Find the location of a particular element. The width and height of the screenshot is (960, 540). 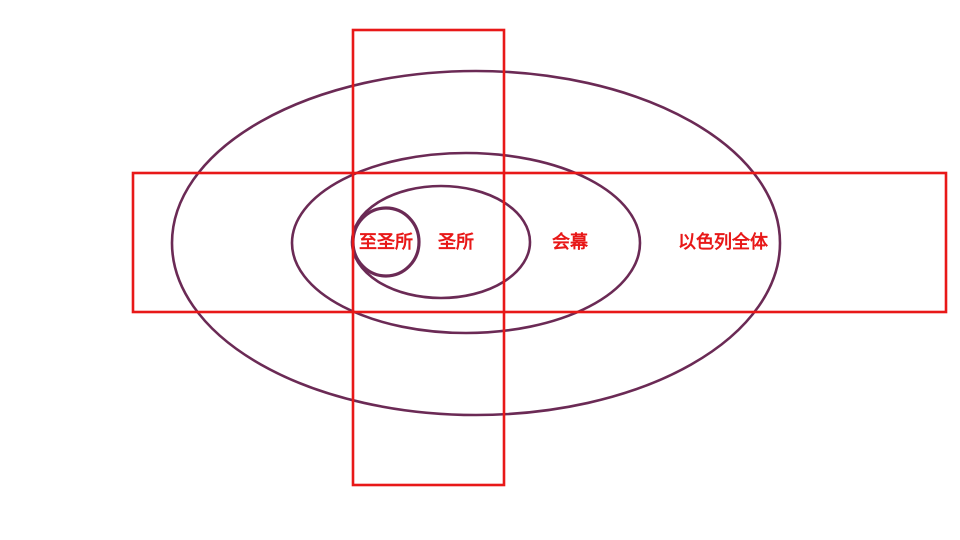

middle-ellipse-tabernacle is located at coordinates (466, 243).